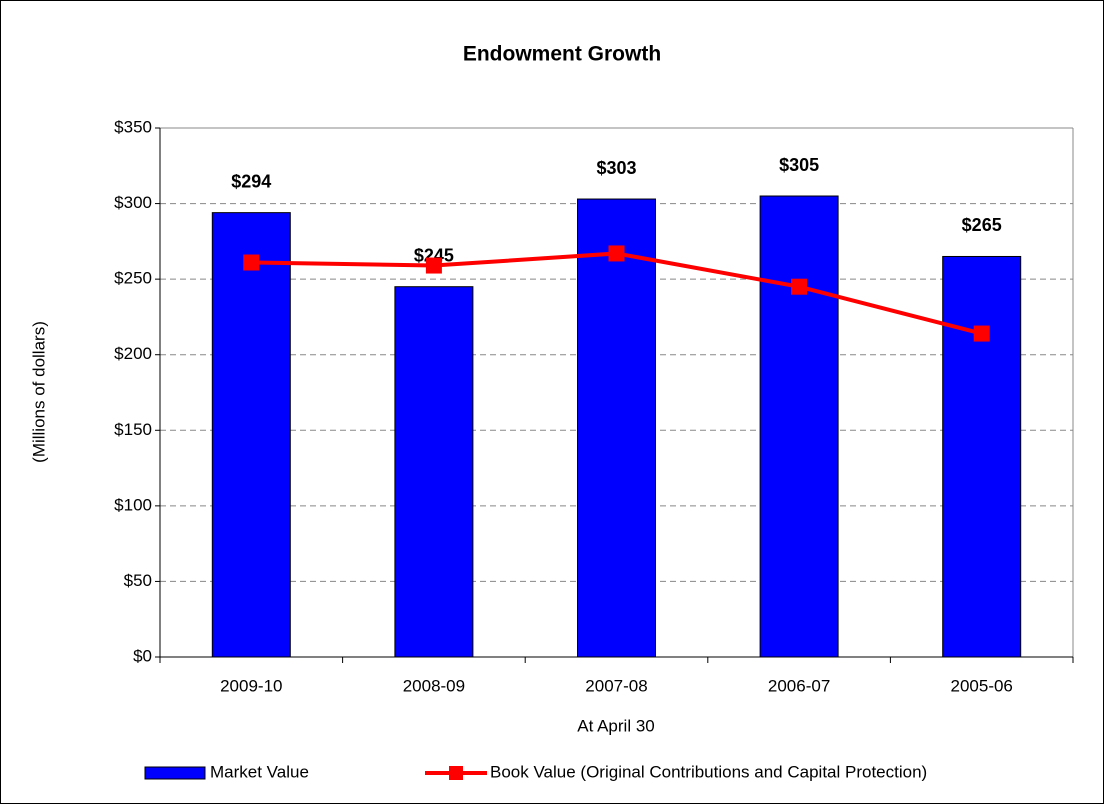 This screenshot has height=804, width=1104. Describe the element at coordinates (133, 504) in the screenshot. I see `y-tick-label: $100` at that location.